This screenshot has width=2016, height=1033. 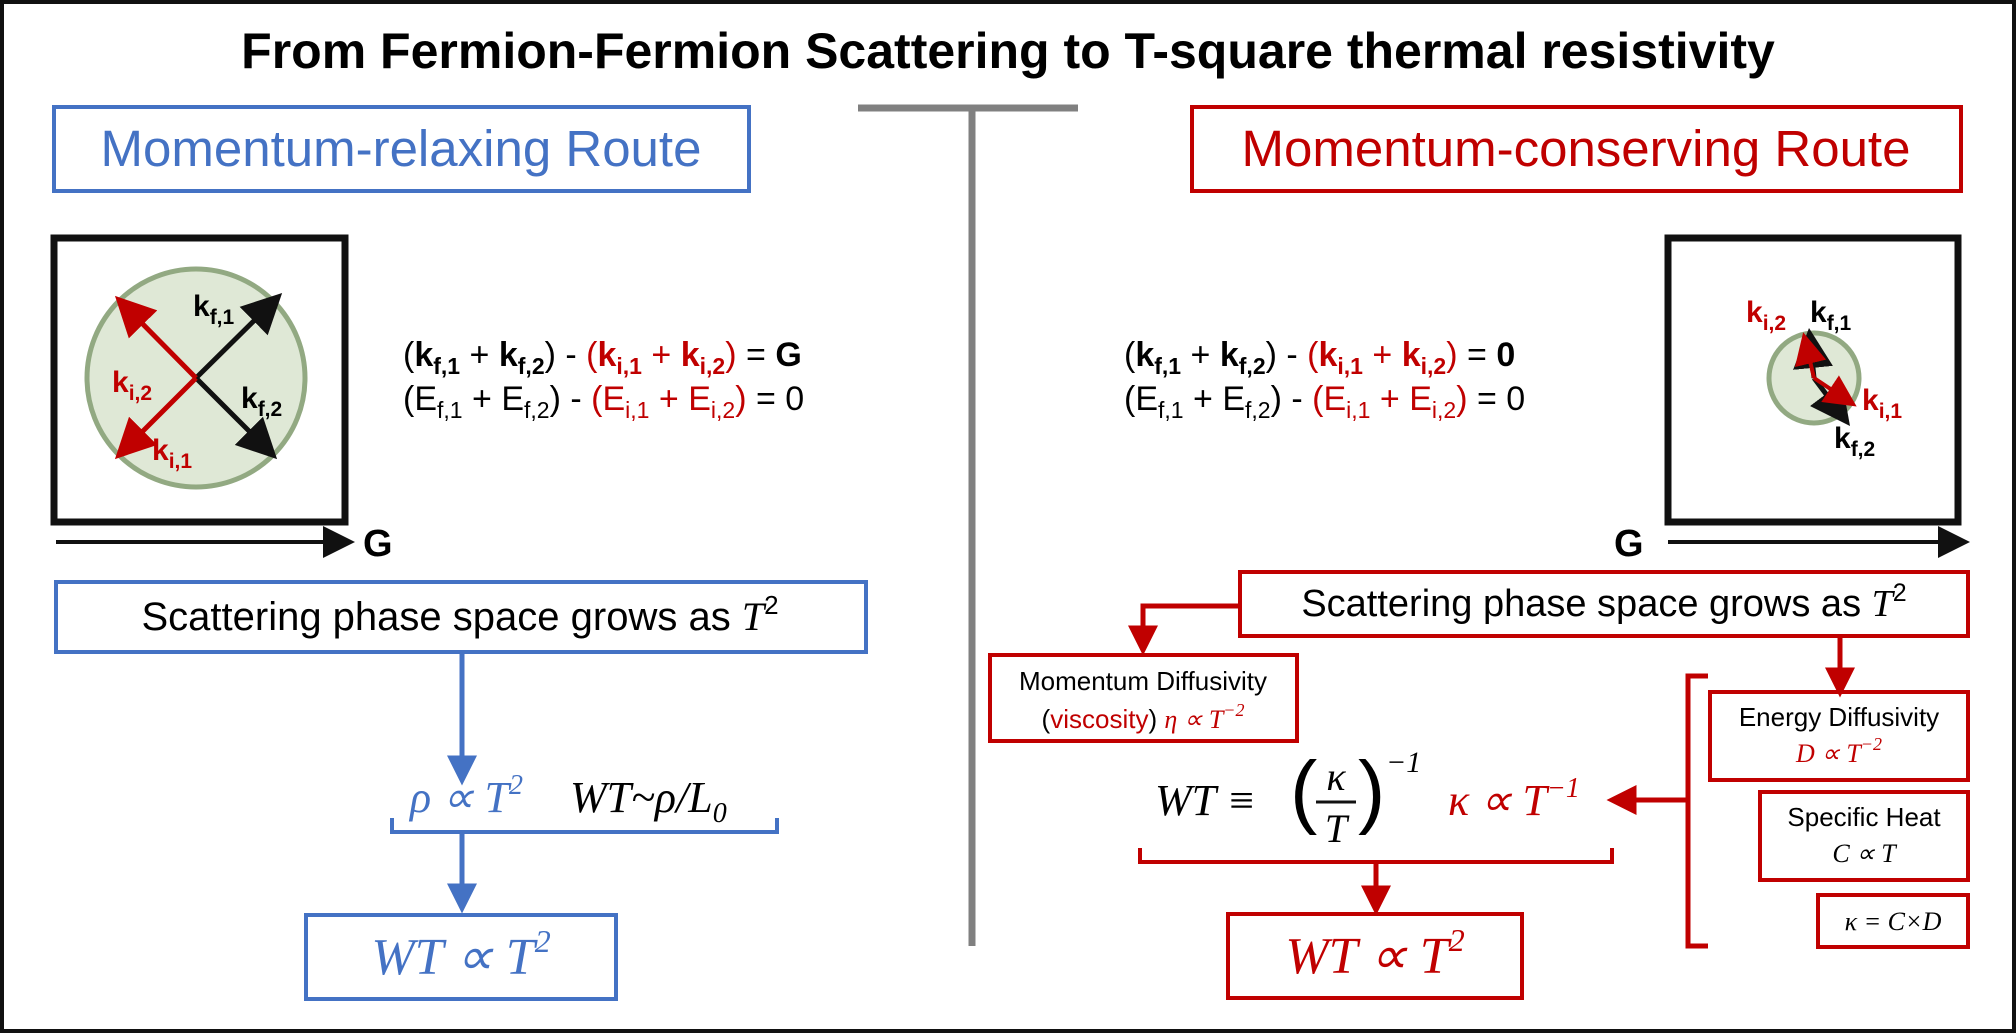 I want to click on right-label-ki1: ki,1, so click(x=1882, y=403).